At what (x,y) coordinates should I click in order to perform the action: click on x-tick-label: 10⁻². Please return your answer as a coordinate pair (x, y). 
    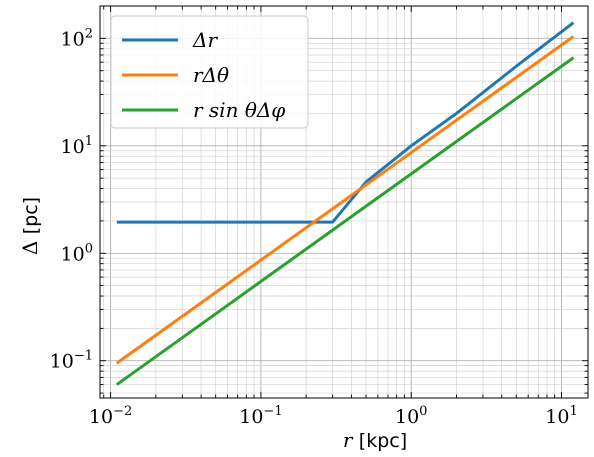
    Looking at the image, I should click on (110, 416).